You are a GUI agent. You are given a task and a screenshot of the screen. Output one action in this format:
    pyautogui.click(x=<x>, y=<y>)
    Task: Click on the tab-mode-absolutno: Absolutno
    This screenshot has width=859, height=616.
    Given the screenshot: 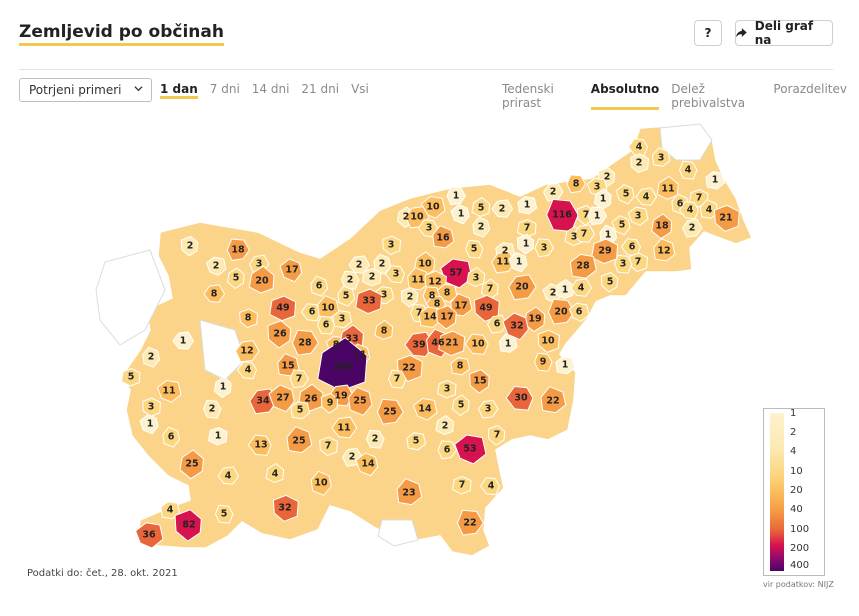 What is the action you would take?
    pyautogui.click(x=625, y=96)
    